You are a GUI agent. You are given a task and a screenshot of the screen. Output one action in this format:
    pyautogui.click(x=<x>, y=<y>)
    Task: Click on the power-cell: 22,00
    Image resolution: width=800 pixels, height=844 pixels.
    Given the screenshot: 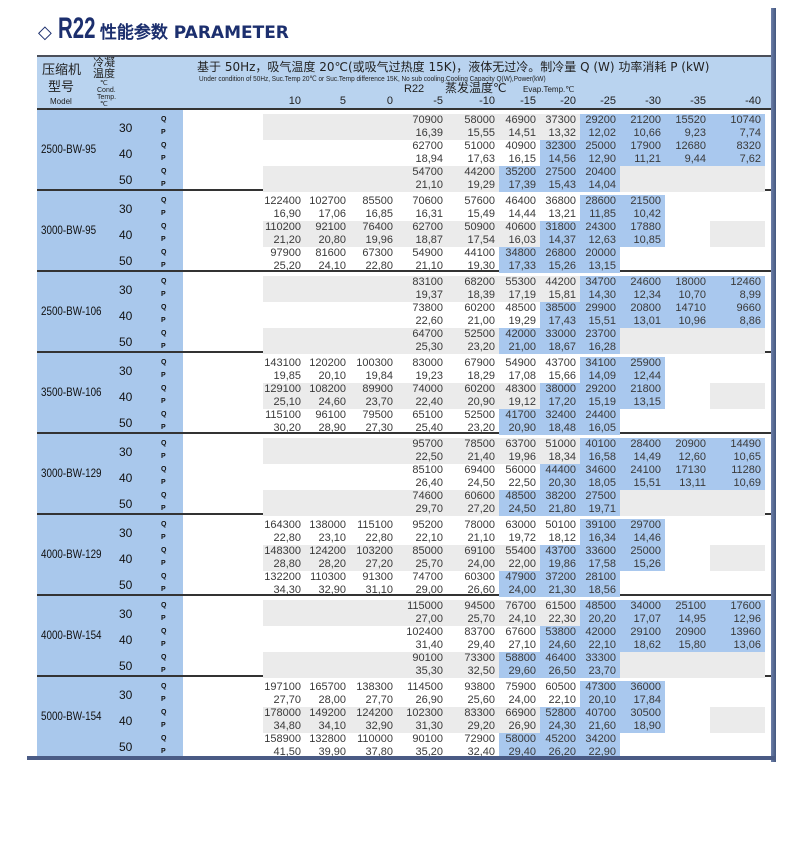 What is the action you would take?
    pyautogui.click(x=519, y=564)
    